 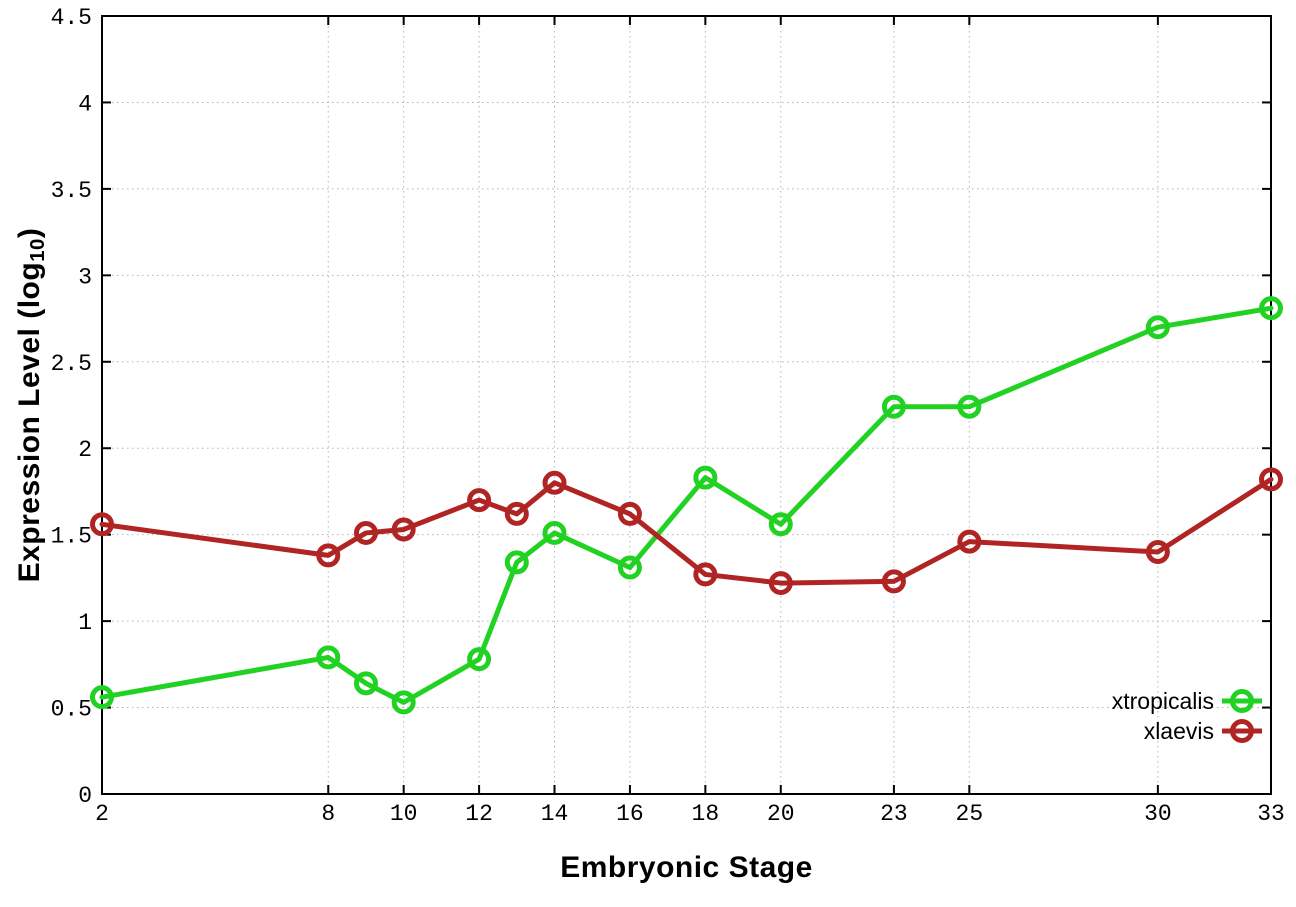 What do you see at coordinates (706, 814) in the screenshot?
I see `x-tick-label: 18` at bounding box center [706, 814].